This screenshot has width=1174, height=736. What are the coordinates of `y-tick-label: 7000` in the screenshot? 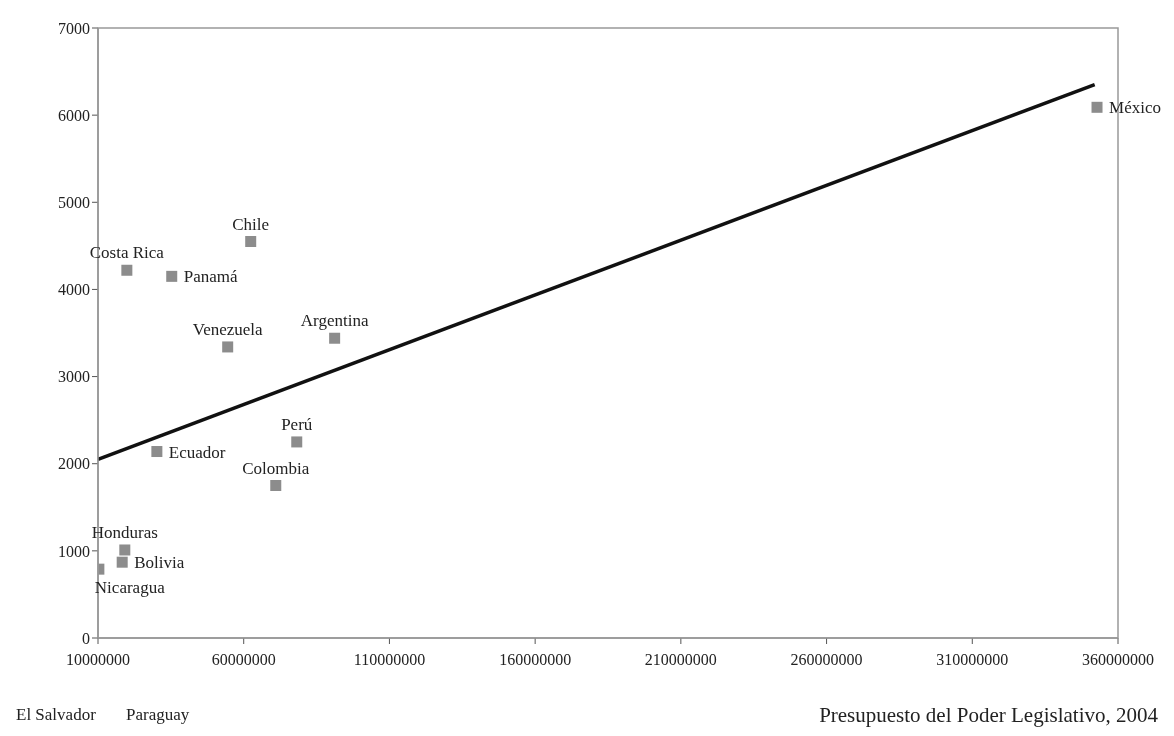 It's located at (74, 28).